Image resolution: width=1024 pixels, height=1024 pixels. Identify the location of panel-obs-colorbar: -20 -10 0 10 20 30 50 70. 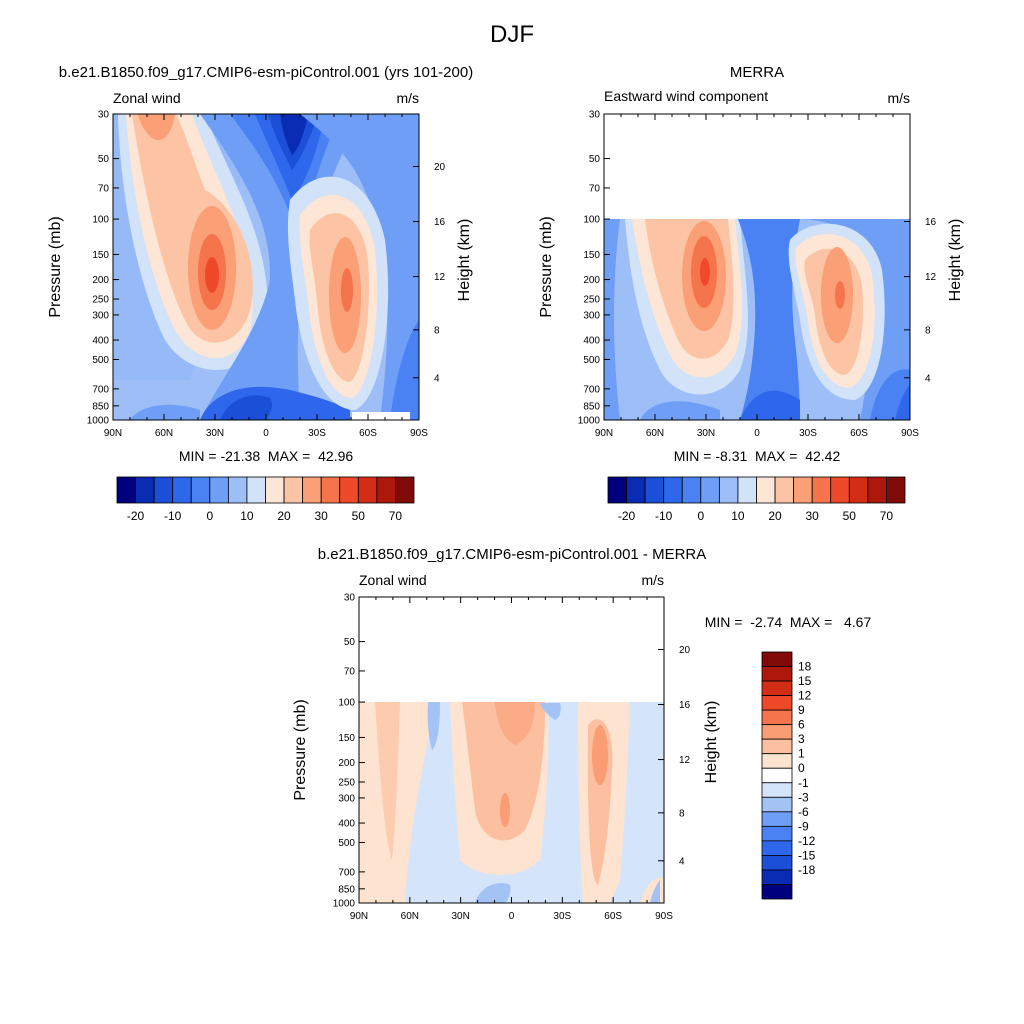
(756, 499).